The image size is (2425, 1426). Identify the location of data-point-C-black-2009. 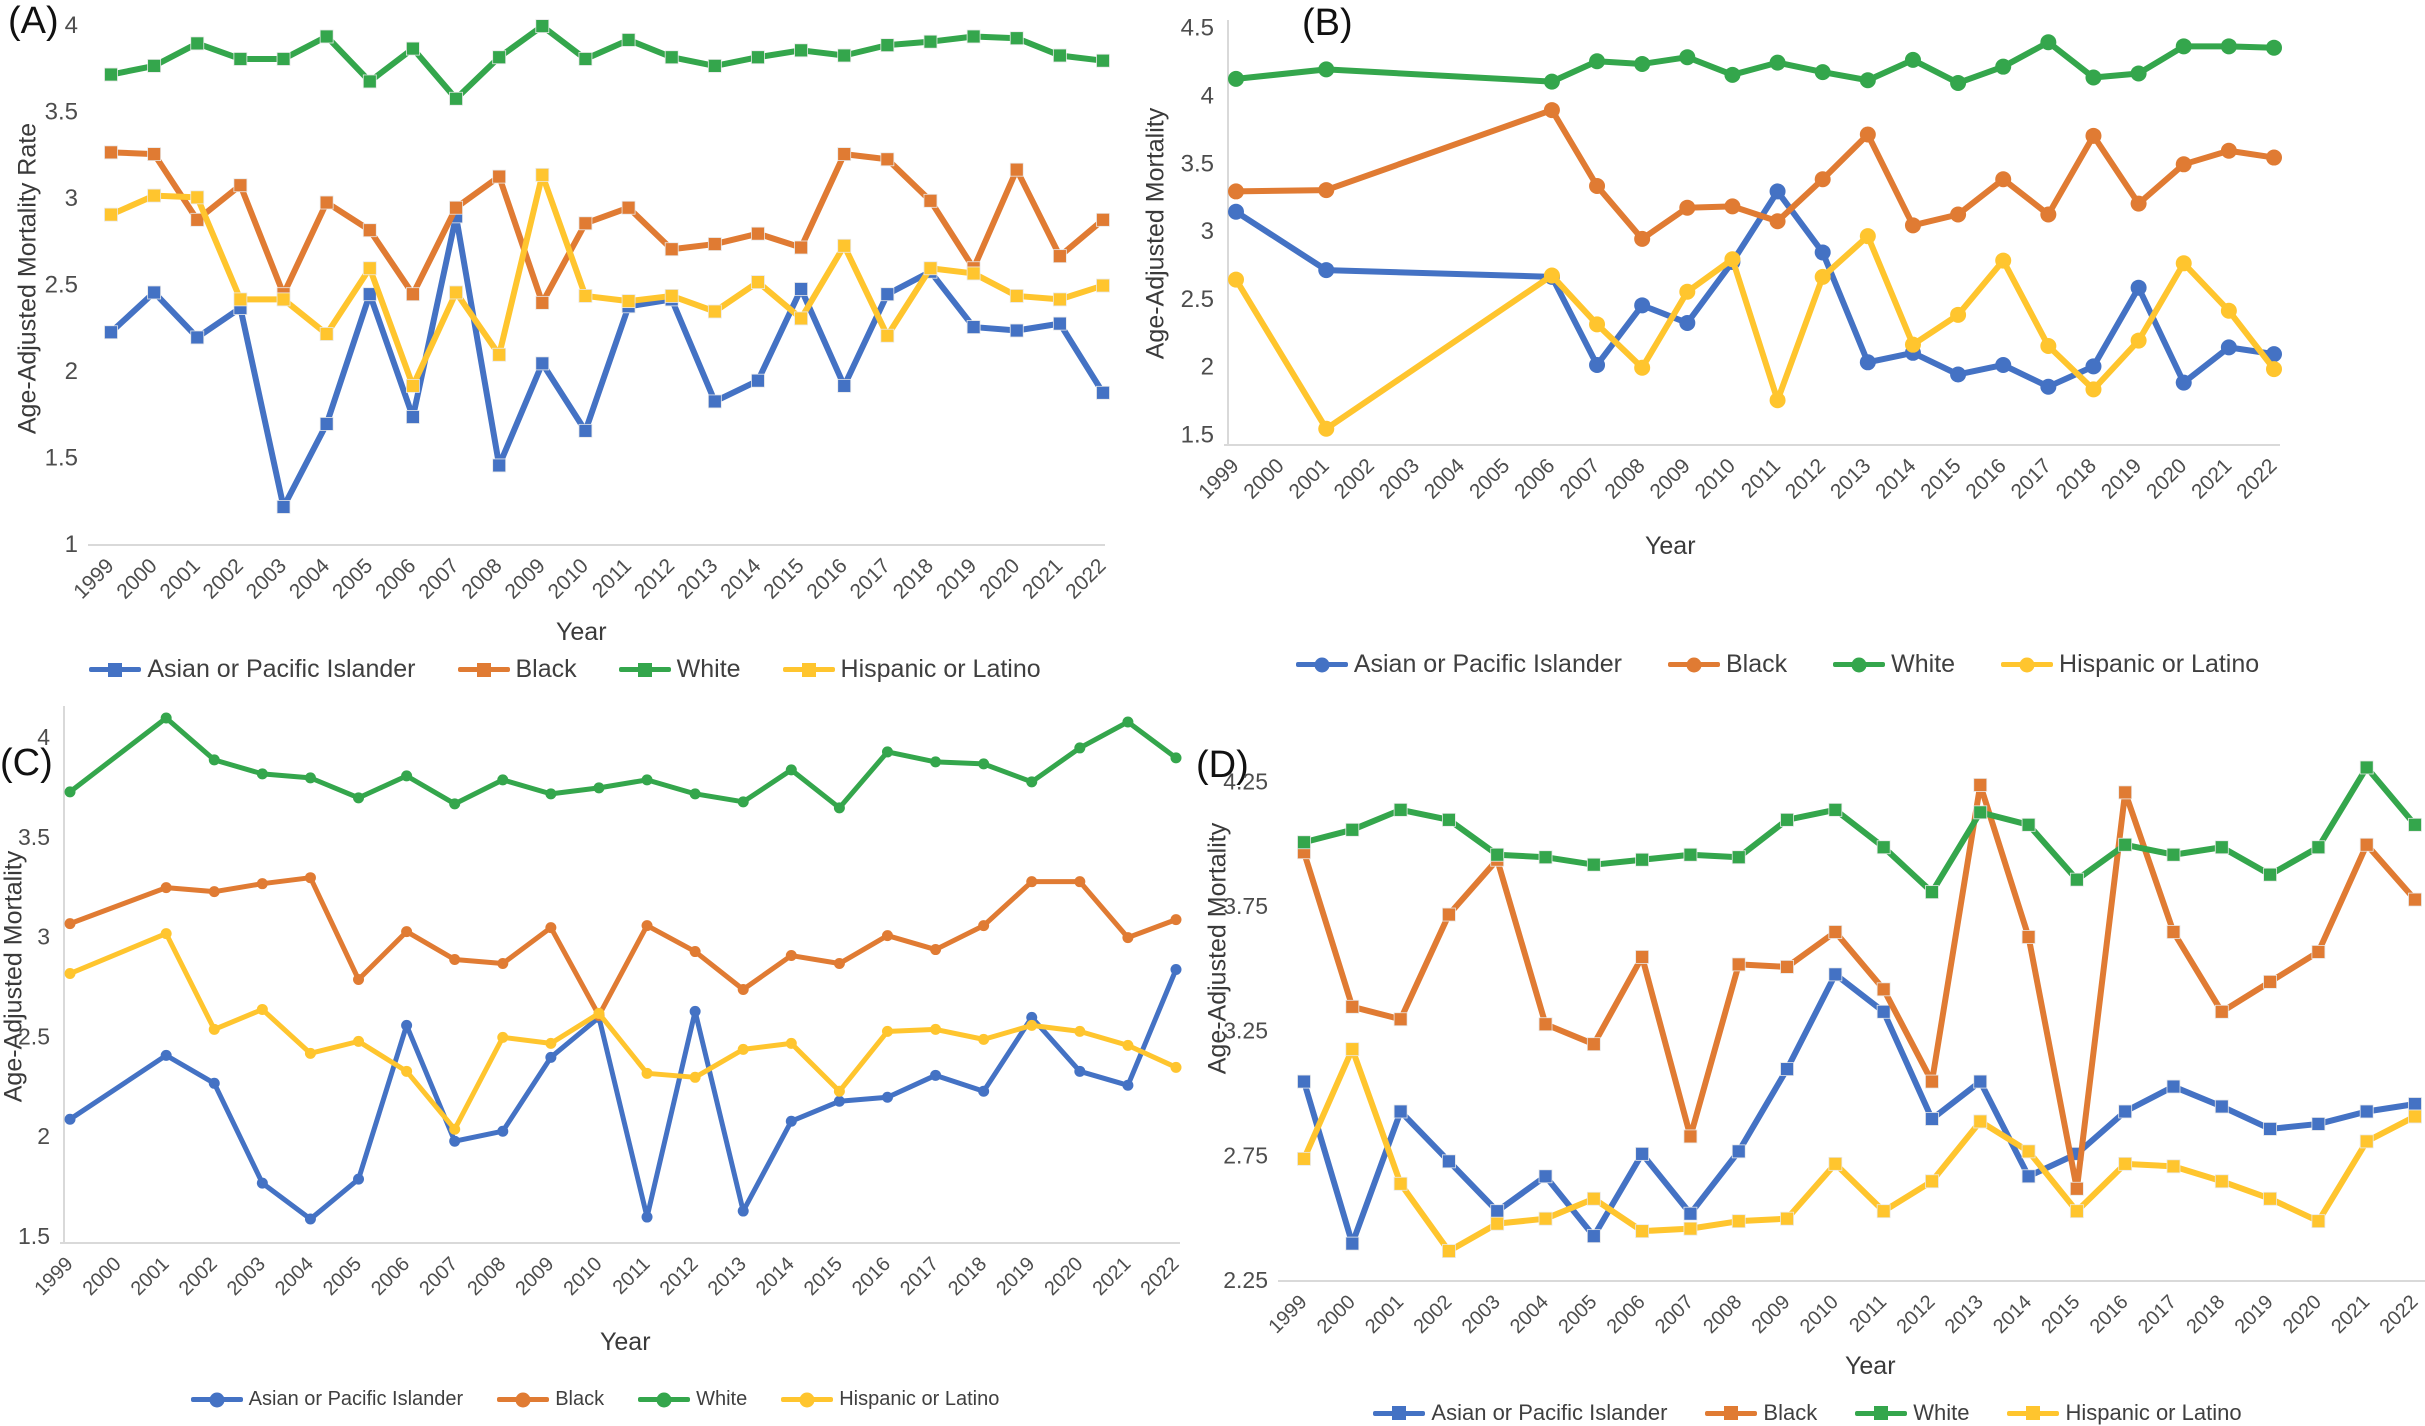
(551, 928).